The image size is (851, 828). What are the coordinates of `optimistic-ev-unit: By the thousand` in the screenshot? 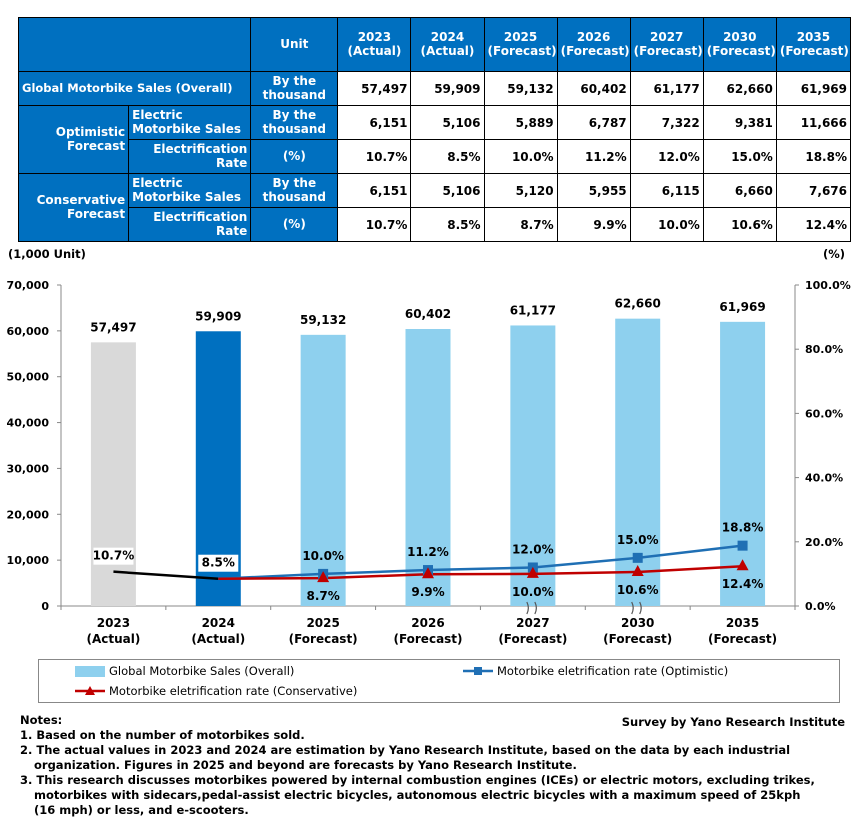 It's located at (294, 122).